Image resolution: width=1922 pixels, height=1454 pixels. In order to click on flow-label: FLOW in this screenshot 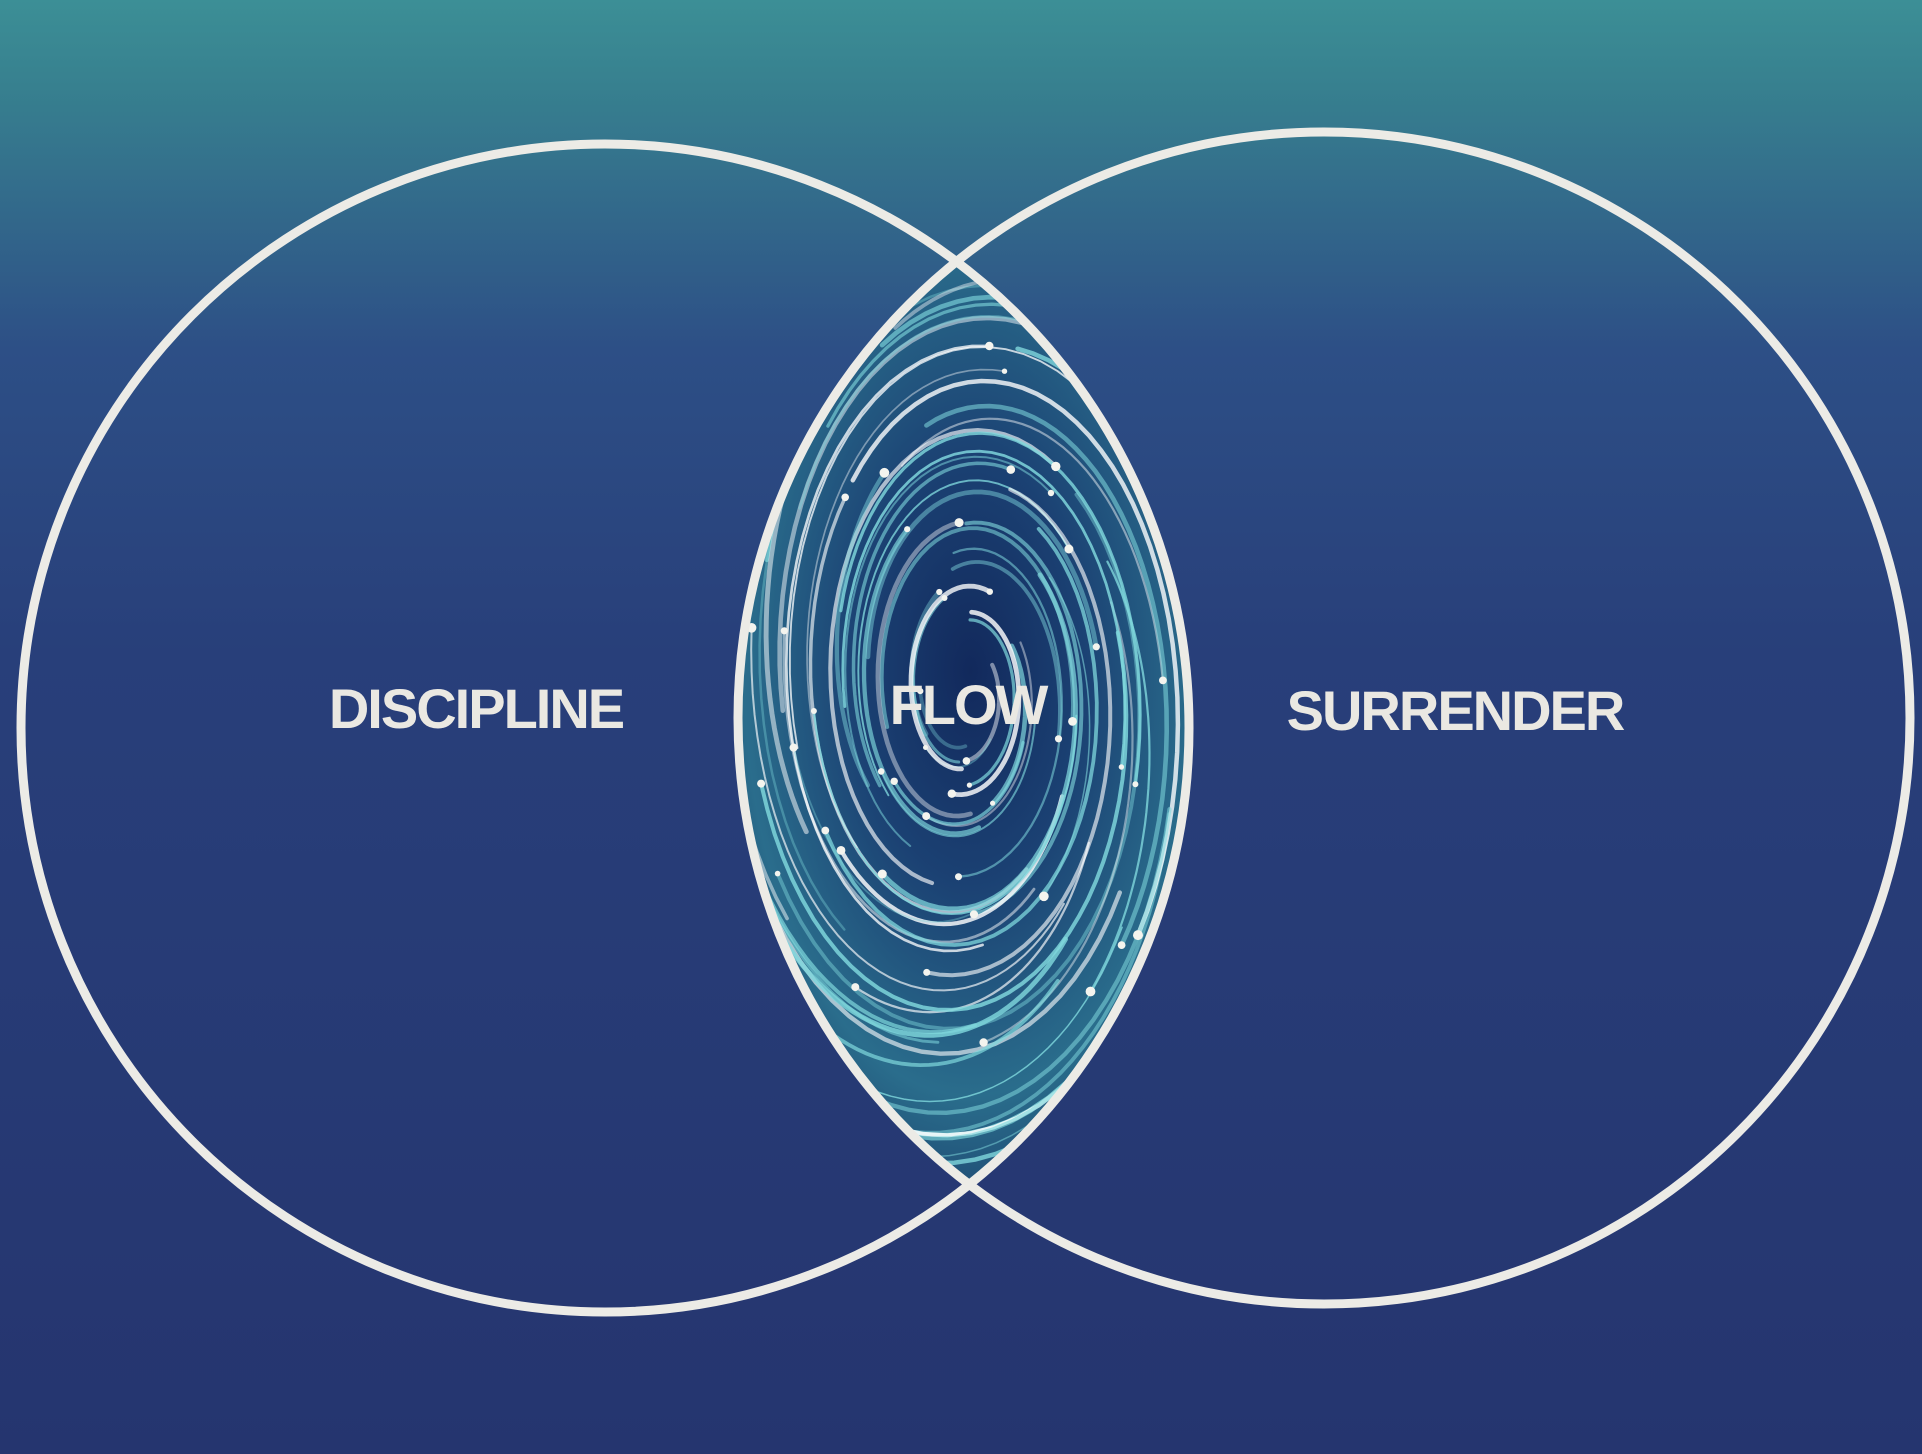, I will do `click(969, 704)`.